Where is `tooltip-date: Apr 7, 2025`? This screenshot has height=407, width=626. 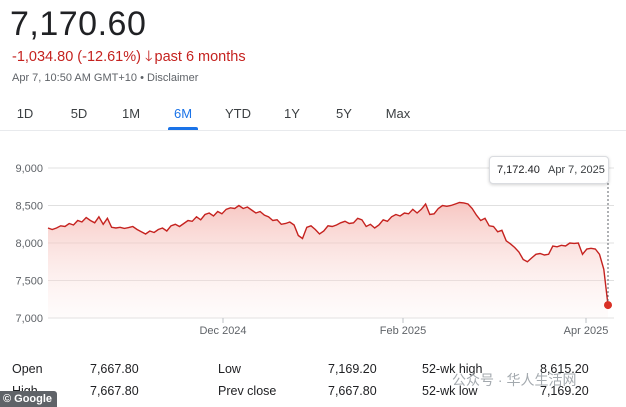
tooltip-date: Apr 7, 2025 is located at coordinates (576, 170).